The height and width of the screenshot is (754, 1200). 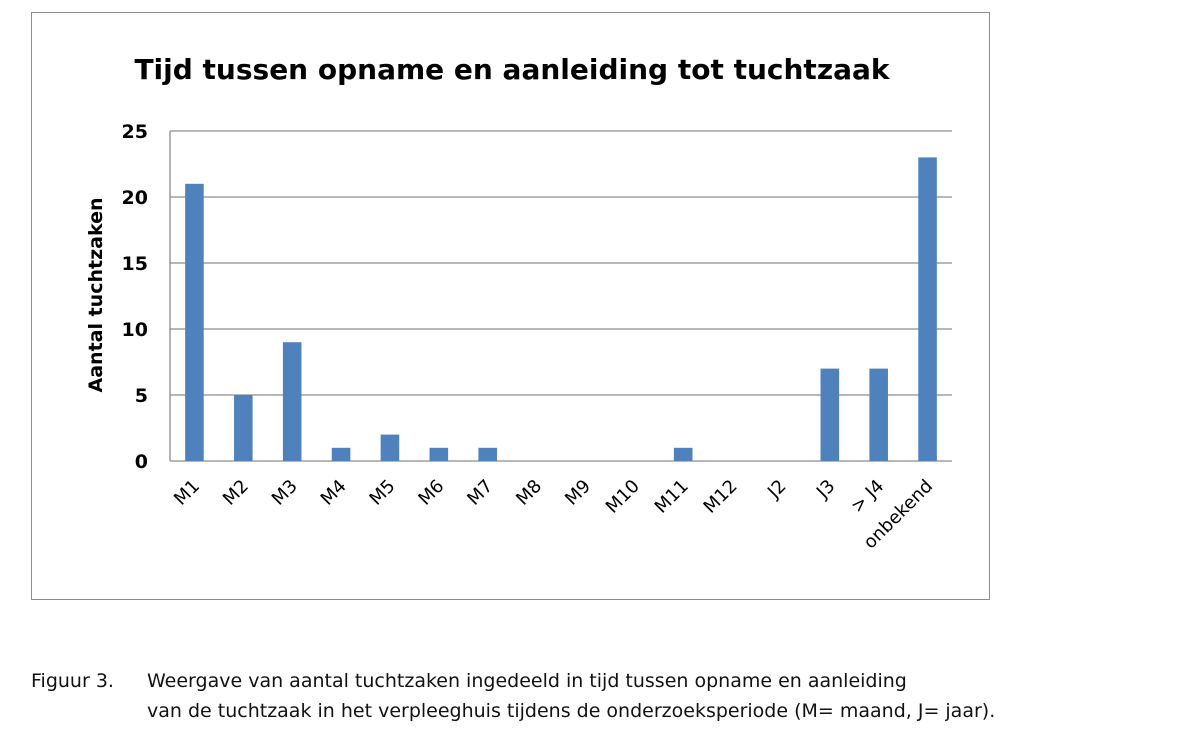 I want to click on x-tick-label: J3, so click(x=825, y=489).